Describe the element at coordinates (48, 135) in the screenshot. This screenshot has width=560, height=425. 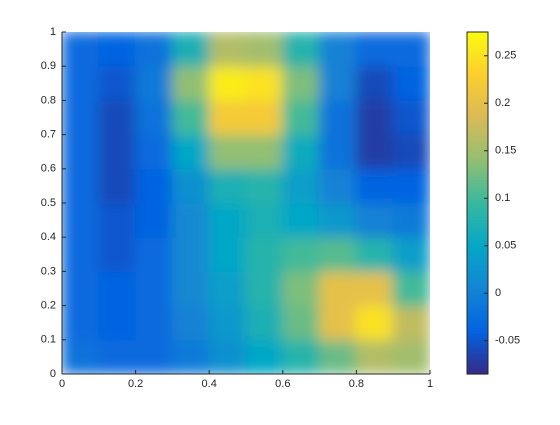
I see `y-tick-label: 0.7` at that location.